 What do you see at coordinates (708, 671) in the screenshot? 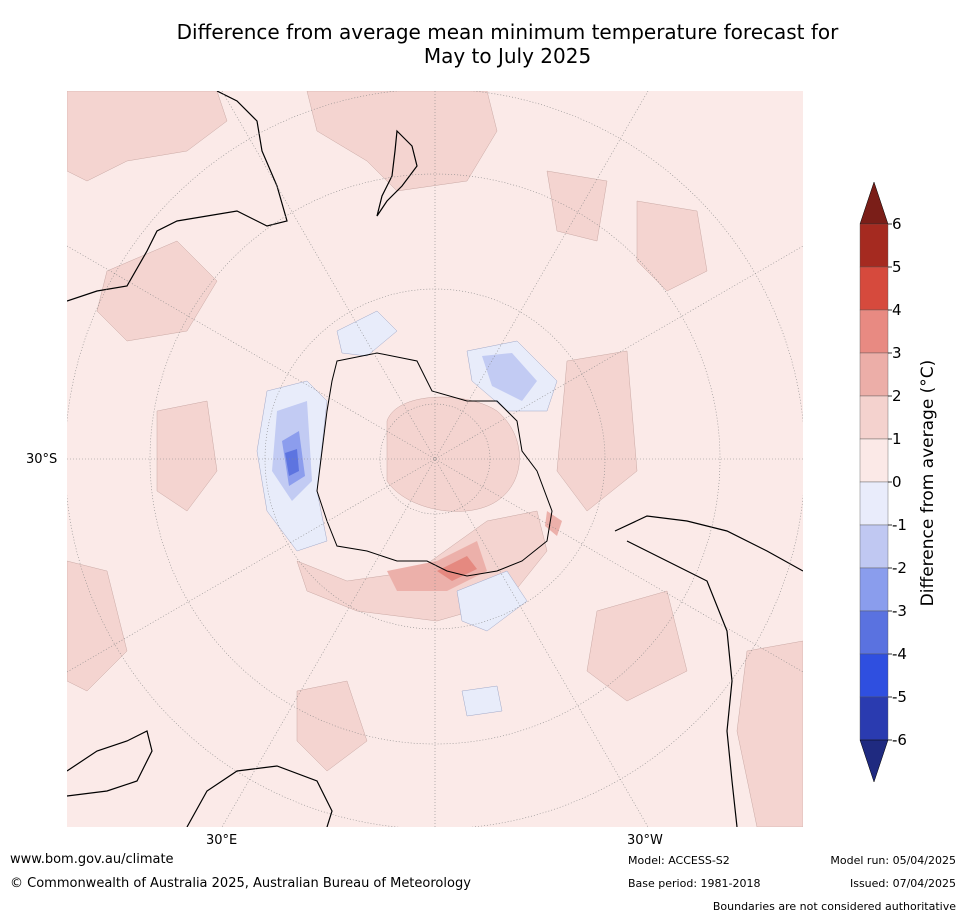
I see `south-america-coastline` at bounding box center [708, 671].